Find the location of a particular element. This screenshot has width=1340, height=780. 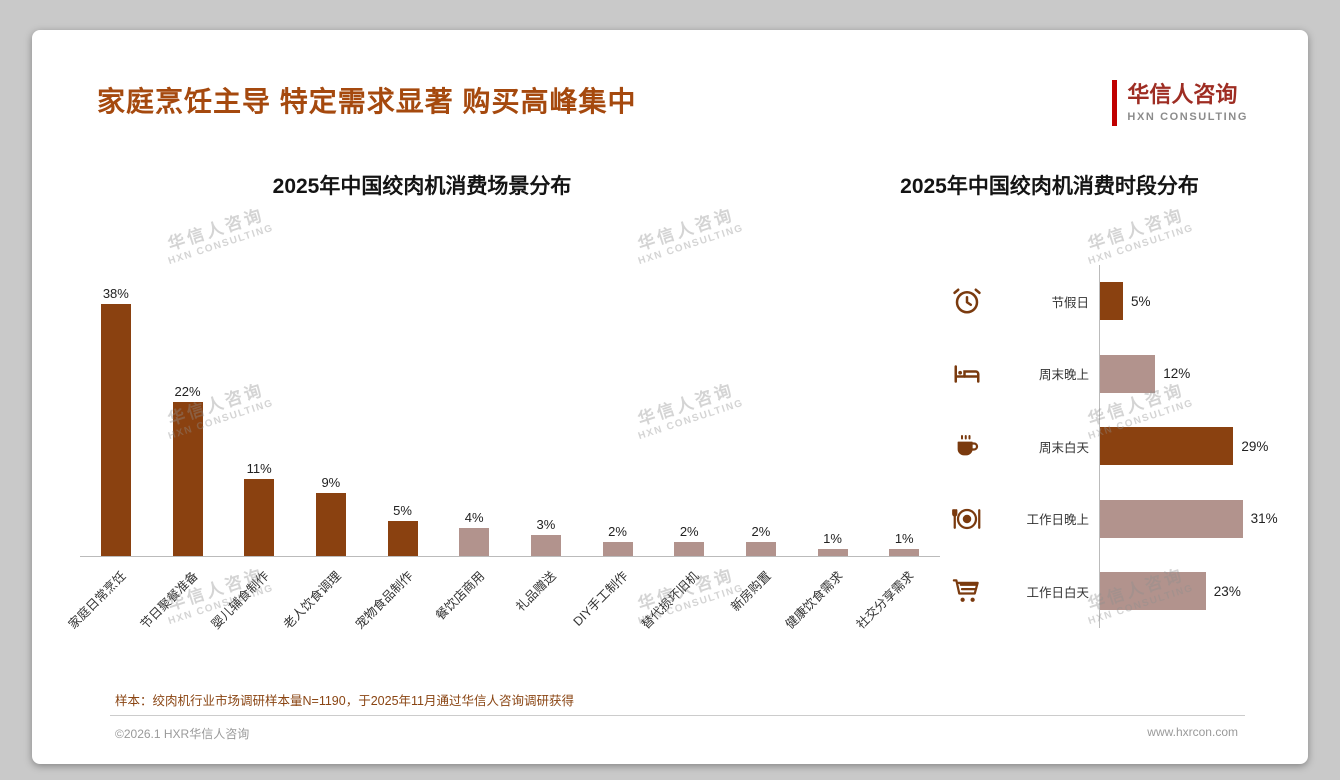

category-label: 礼品赠送 is located at coordinates (536, 591).